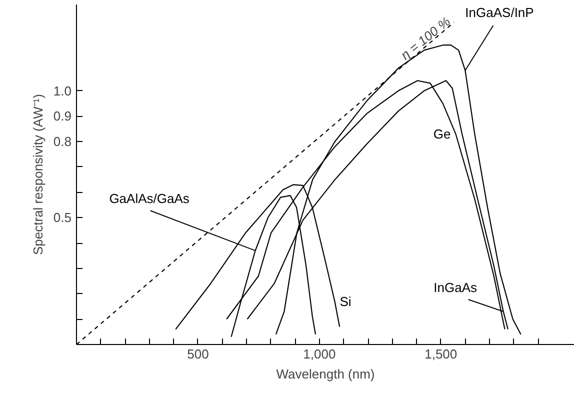  Describe the element at coordinates (38, 174) in the screenshot. I see `y-axis-title: Spectral responsivity (AW⁻¹)` at that location.